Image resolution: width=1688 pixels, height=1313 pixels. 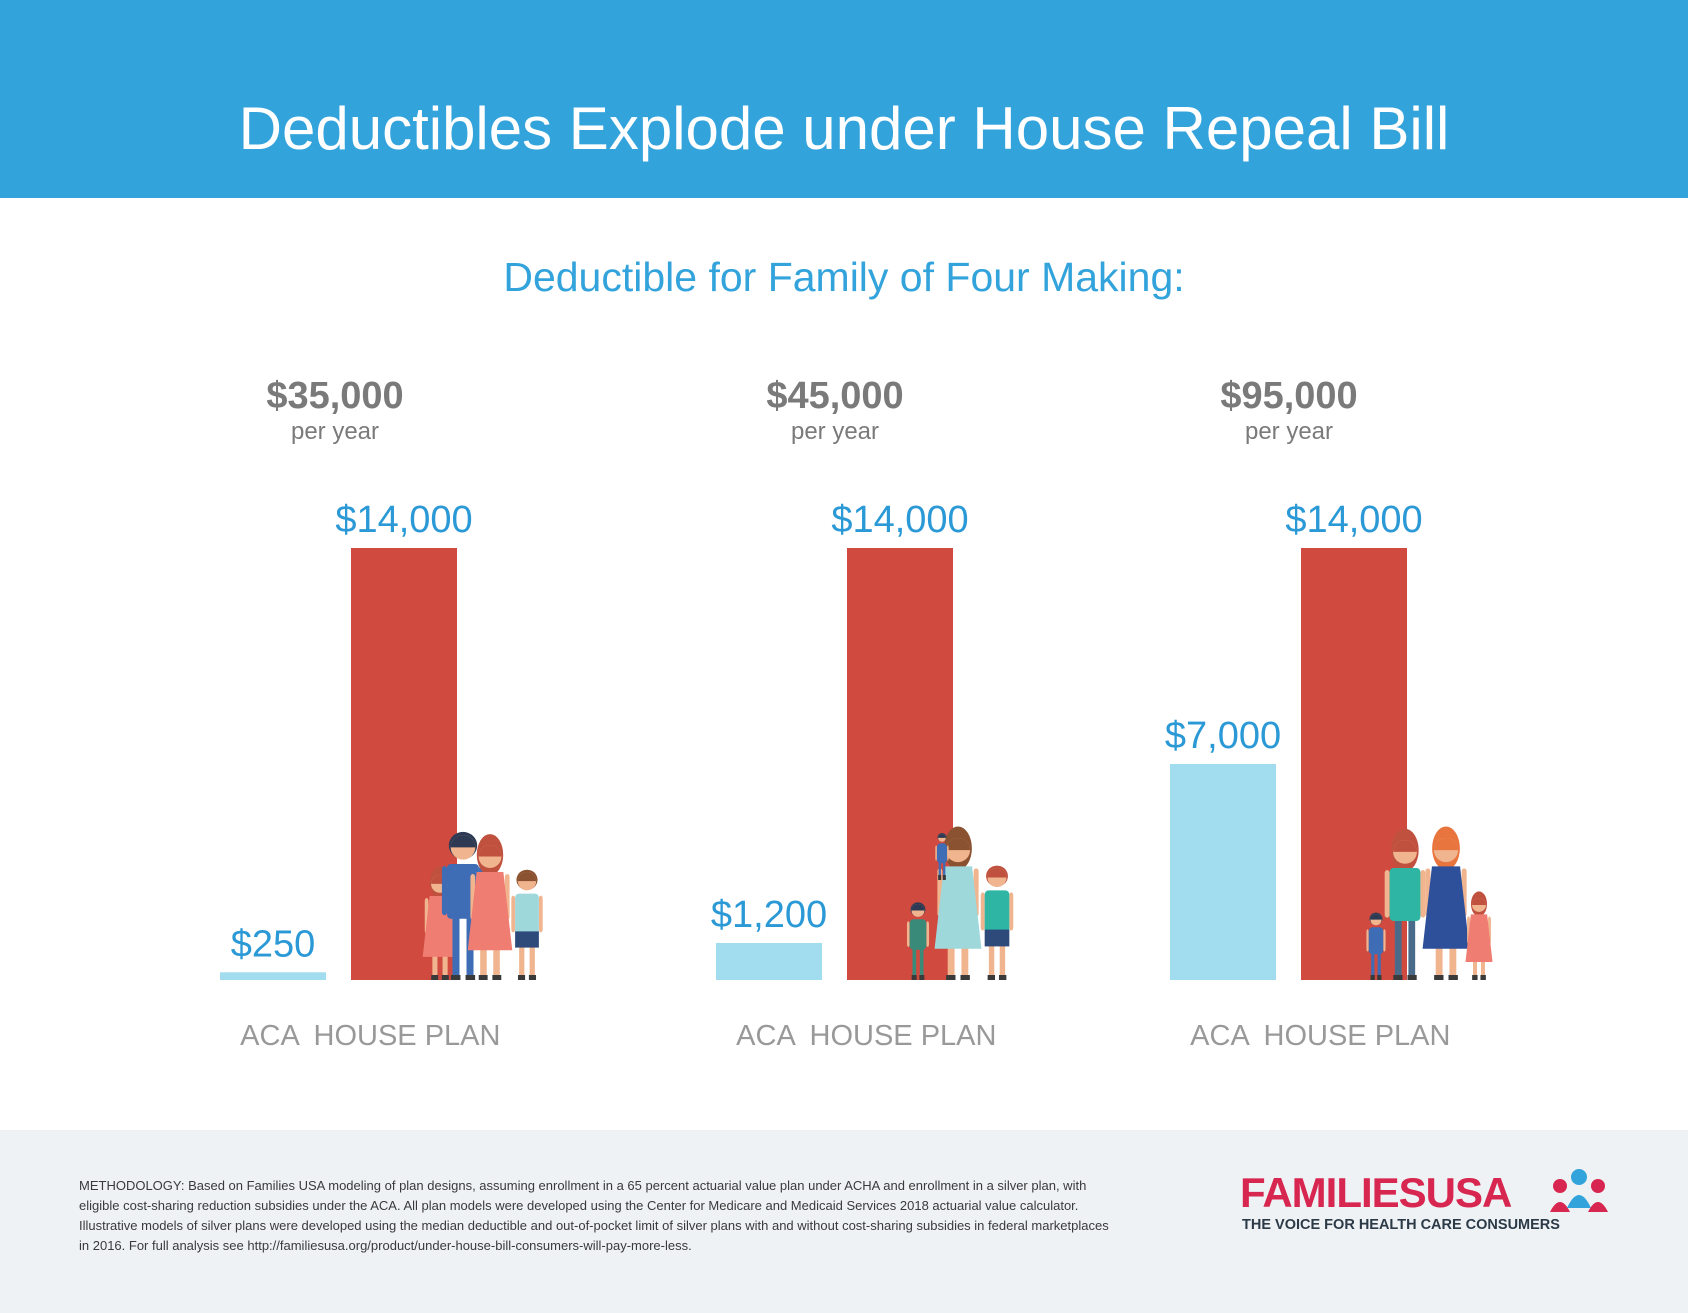 I want to click on logo-wordmark: FAMILIESUSA, so click(x=1376, y=1192).